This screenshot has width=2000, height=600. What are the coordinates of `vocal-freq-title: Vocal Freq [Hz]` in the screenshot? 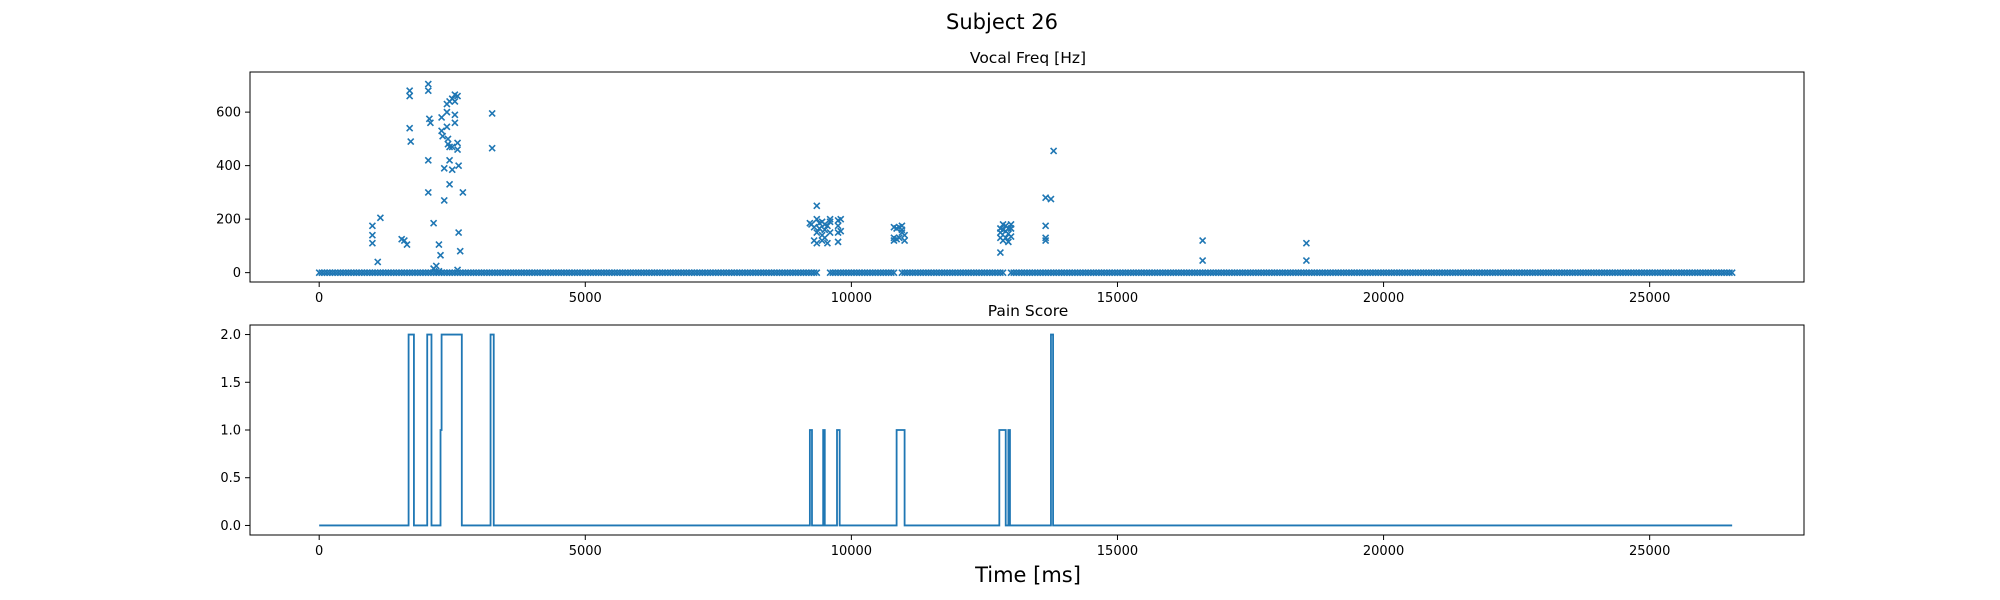 It's located at (1028, 58).